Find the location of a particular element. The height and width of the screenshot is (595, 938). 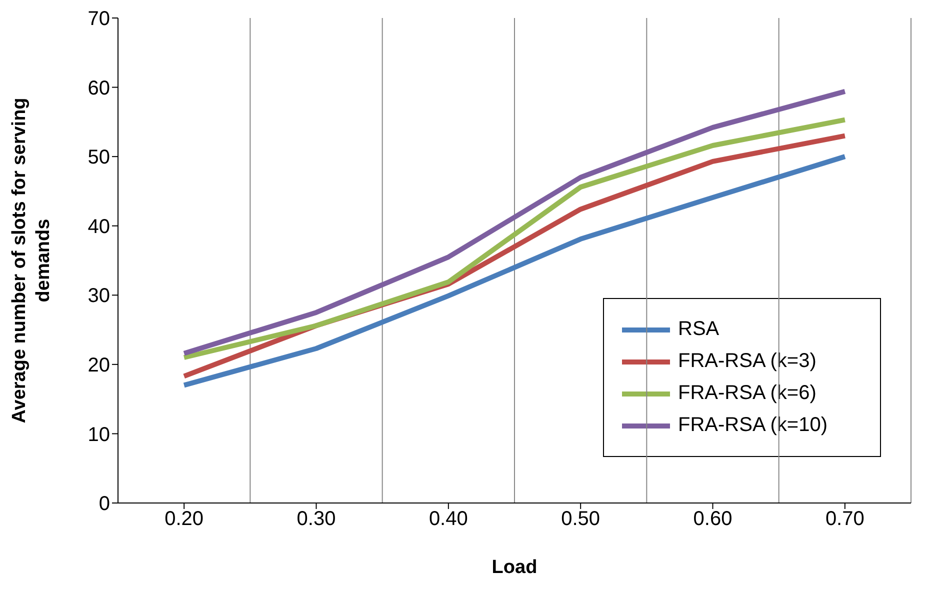

legend-label: FRA-RSA (k=3) is located at coordinates (747, 361).